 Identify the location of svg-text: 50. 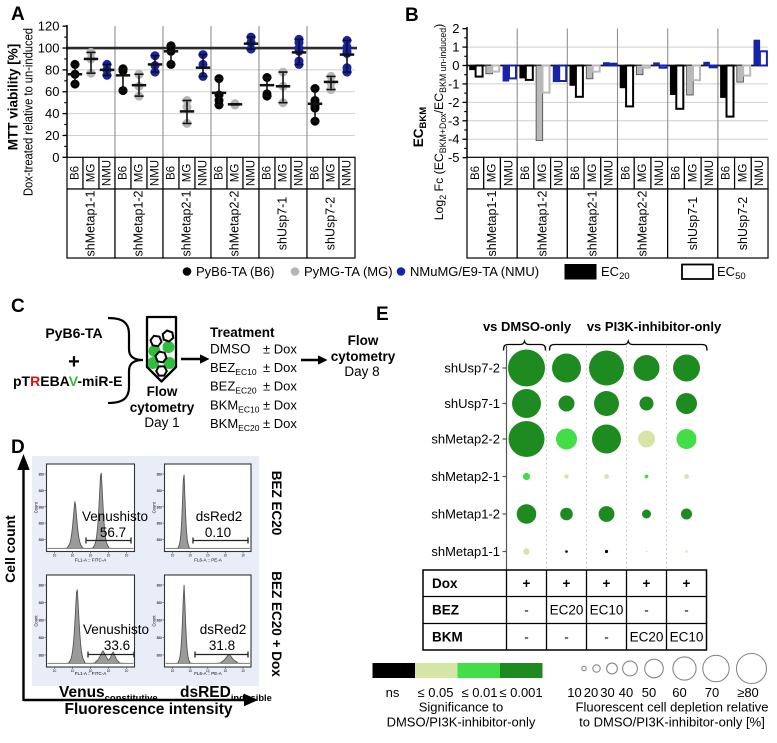
(649, 692).